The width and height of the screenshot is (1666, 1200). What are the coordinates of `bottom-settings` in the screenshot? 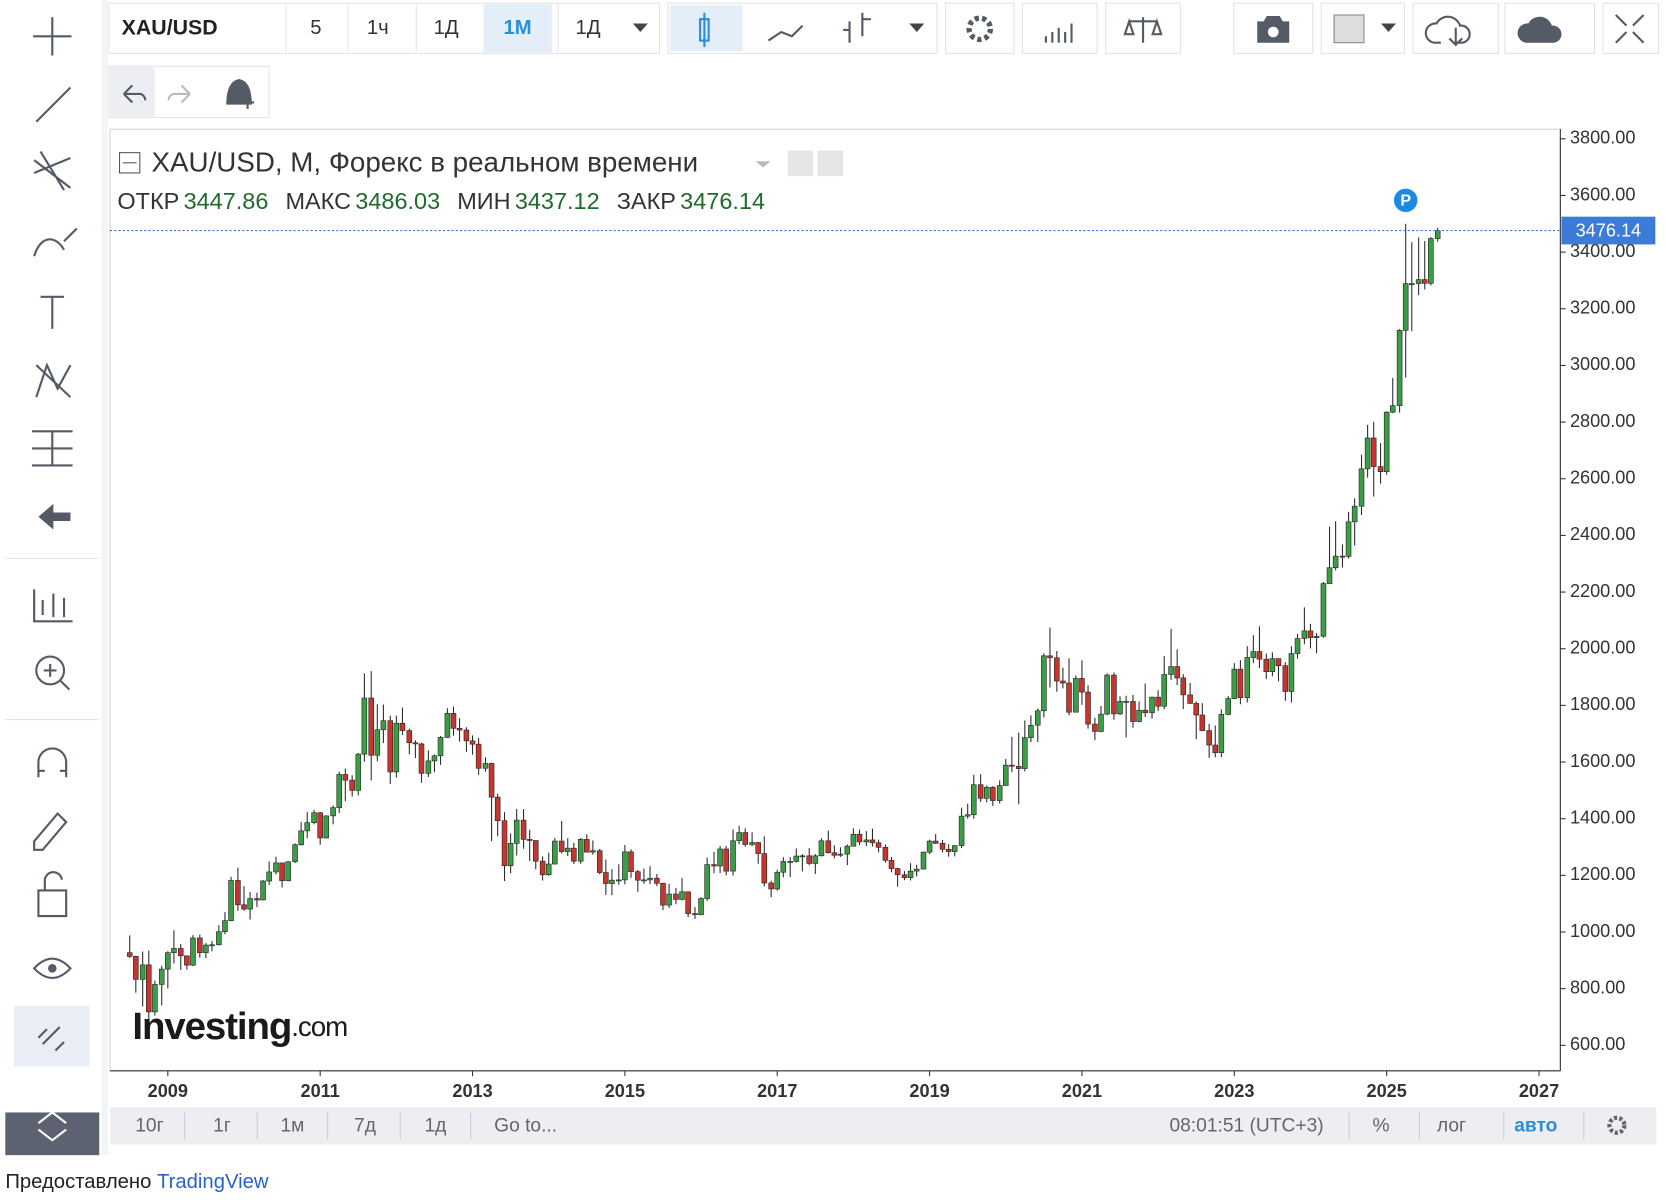 It's located at (1617, 1125).